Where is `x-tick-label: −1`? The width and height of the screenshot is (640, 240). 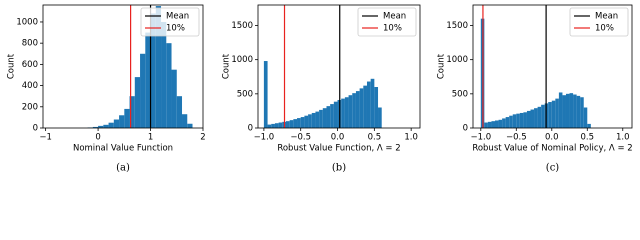
x-tick-label: −1 is located at coordinates (45, 138).